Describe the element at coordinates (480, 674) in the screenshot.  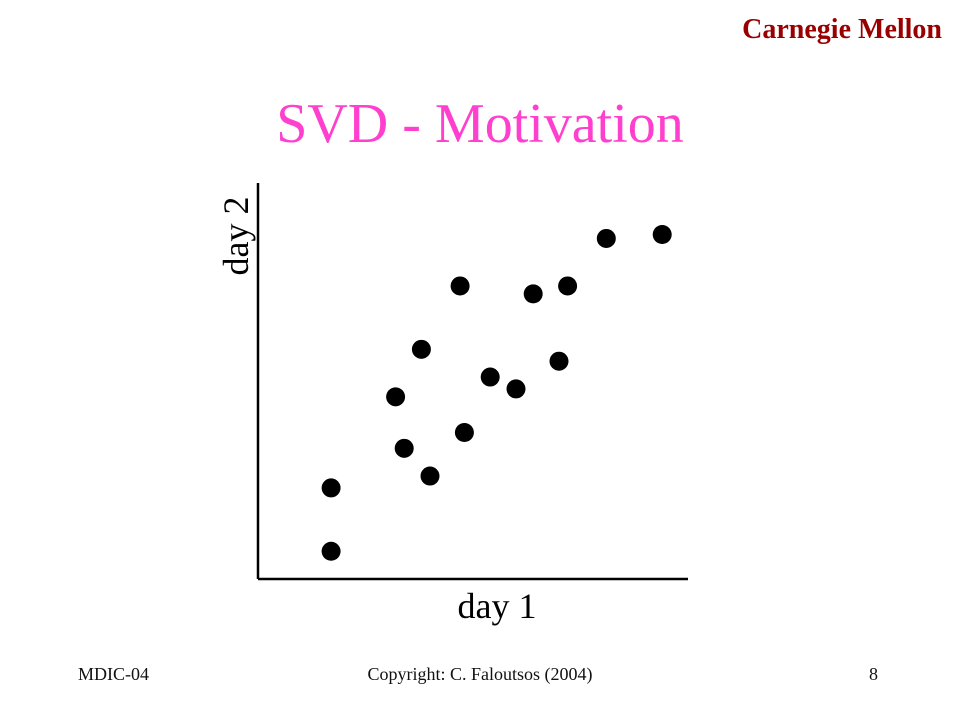
I see `footer-copyright: Copyright: C. Faloutsos (2004)` at that location.